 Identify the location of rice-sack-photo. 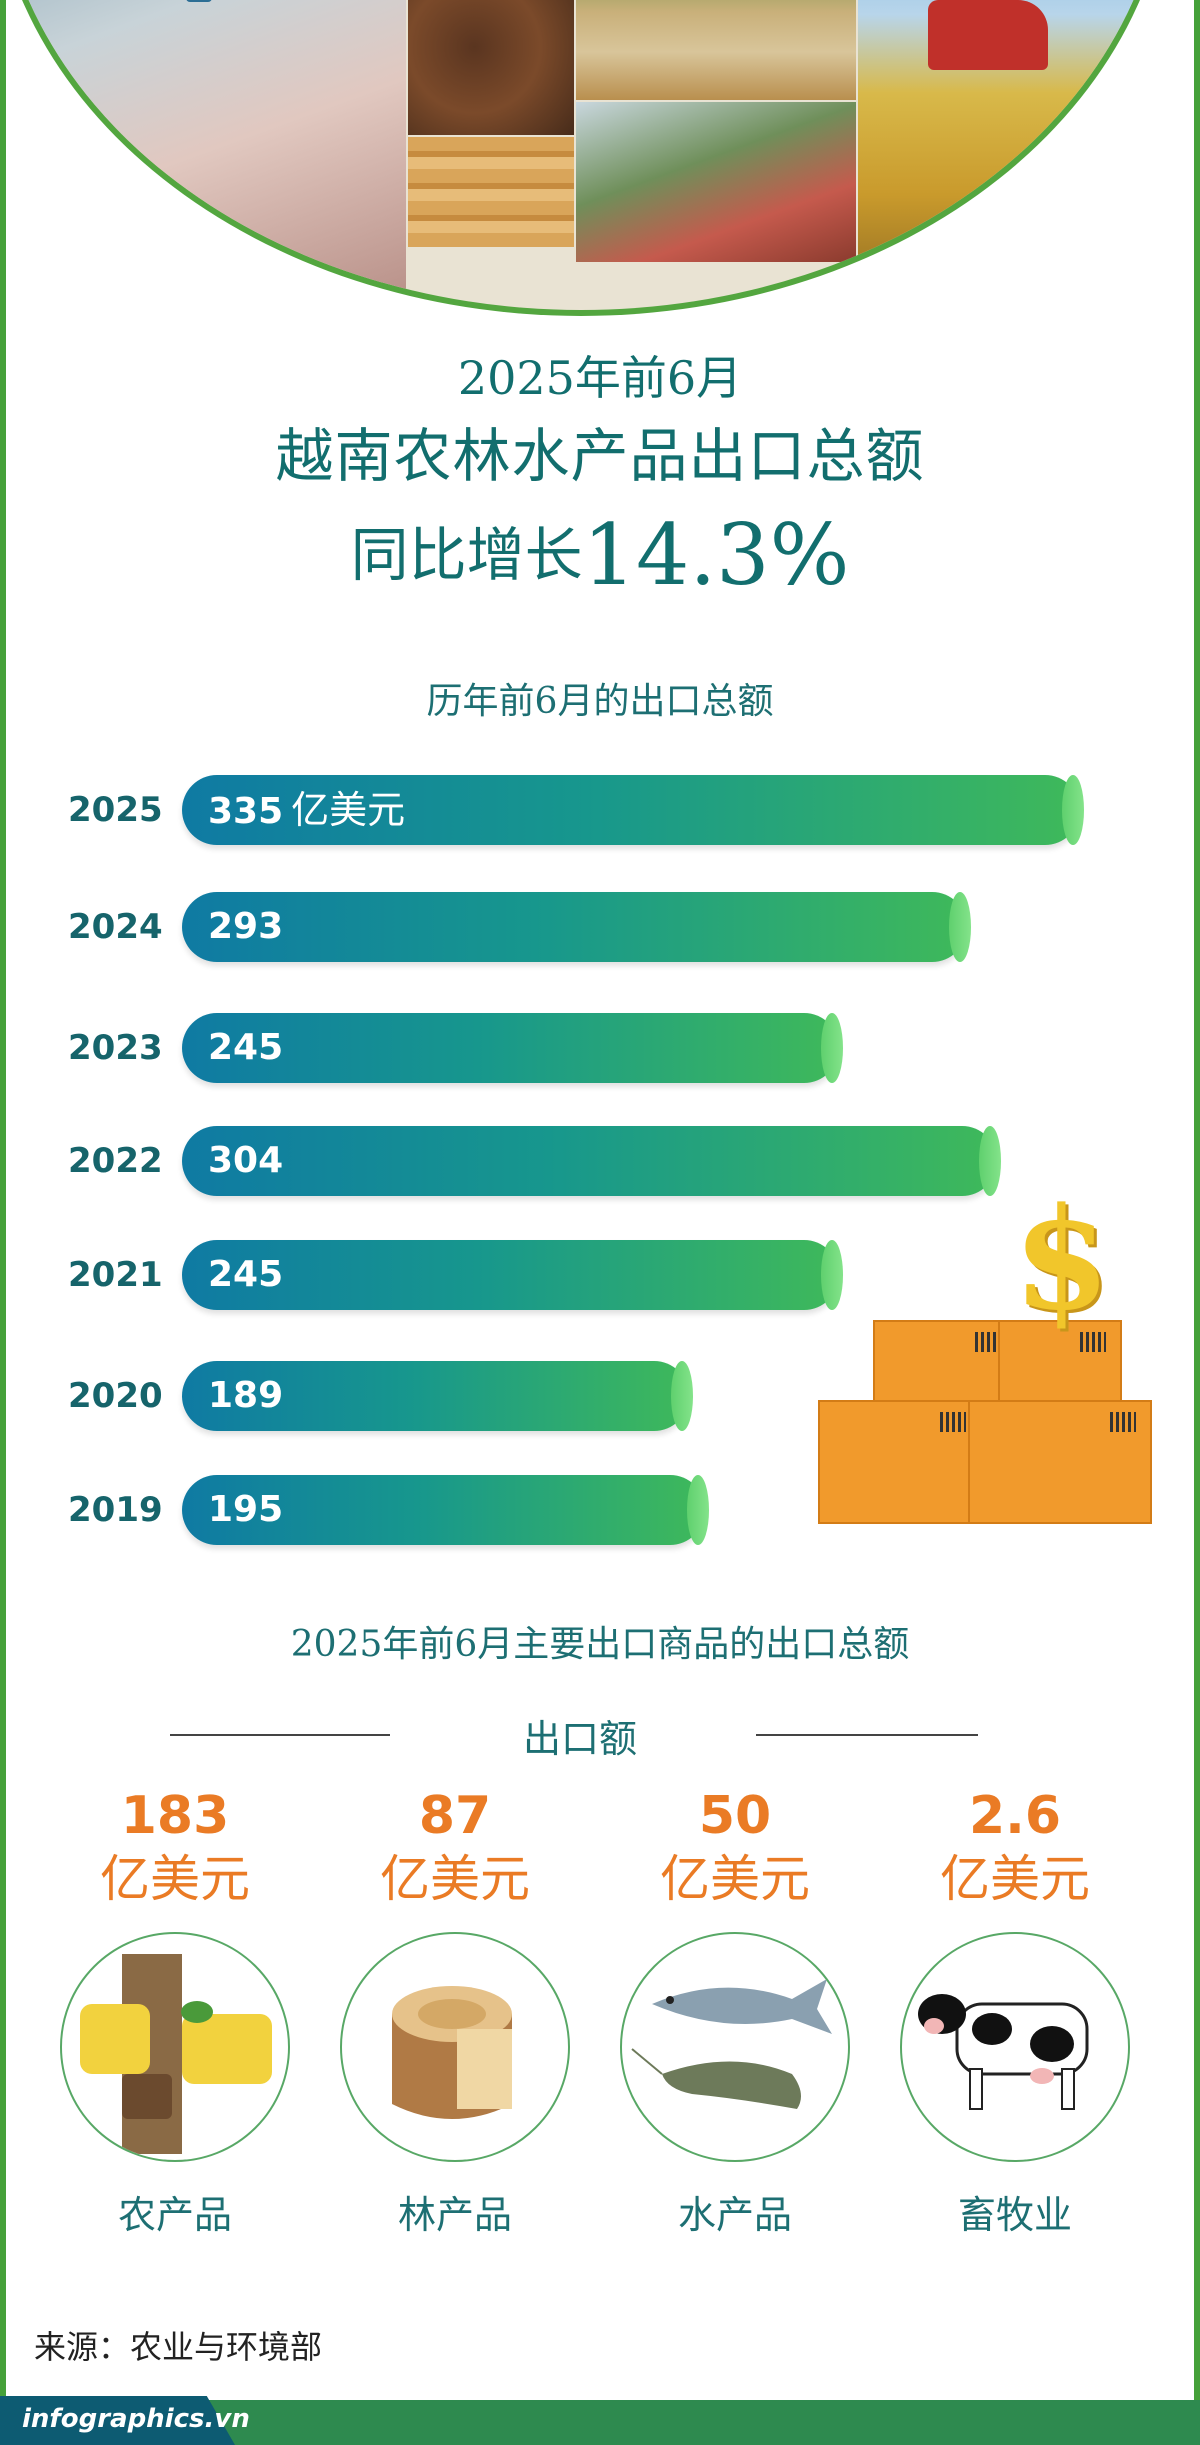
(716, 50).